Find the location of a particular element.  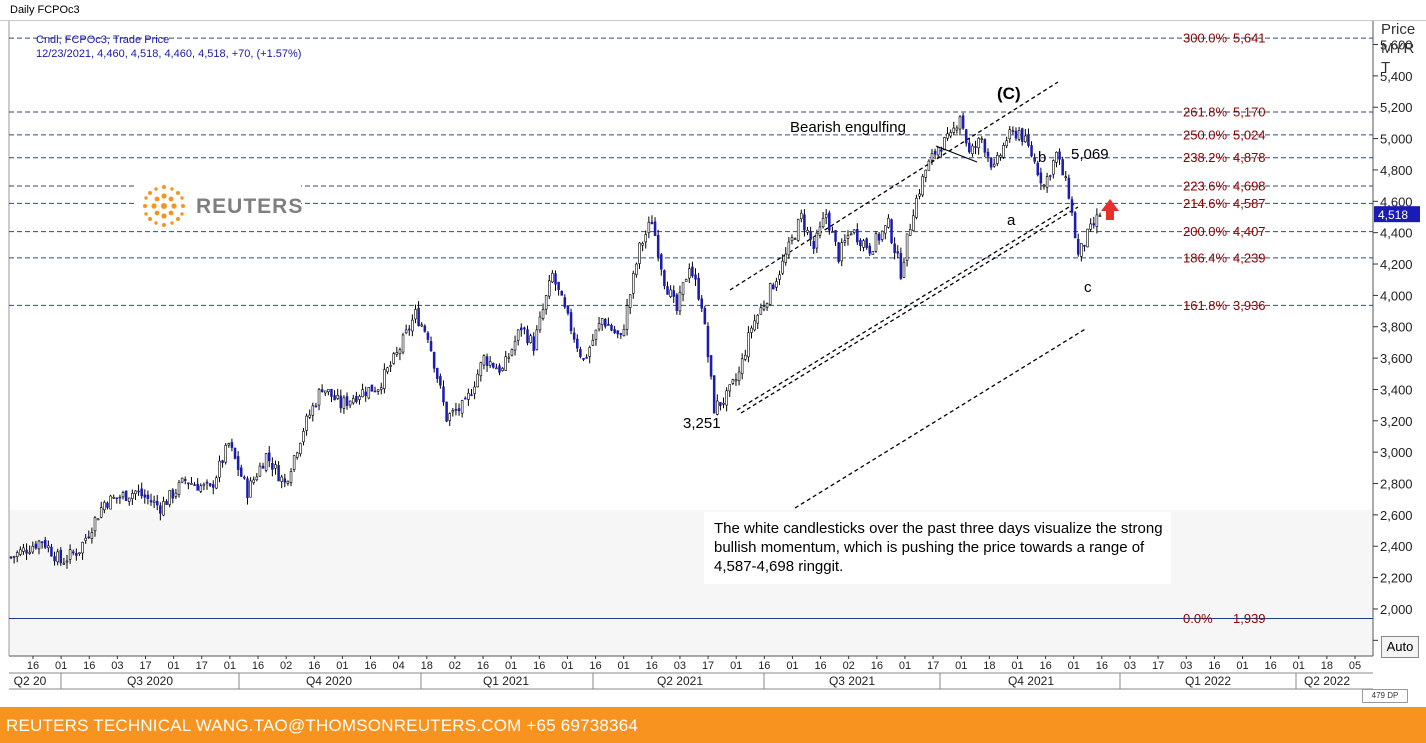

y-tick-label: 3,400 is located at coordinates (1396, 389).